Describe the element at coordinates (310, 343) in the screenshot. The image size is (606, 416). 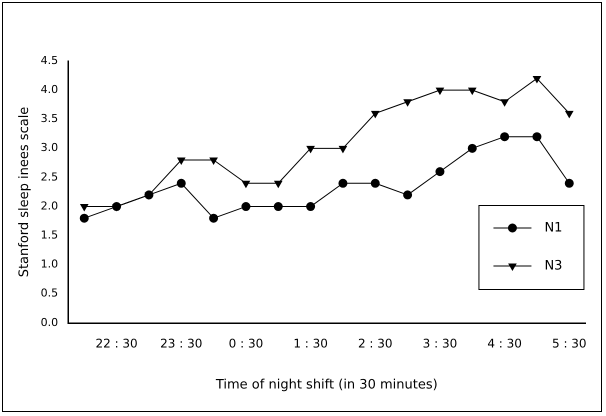
I see `x-tick-label: 1 : 30` at that location.